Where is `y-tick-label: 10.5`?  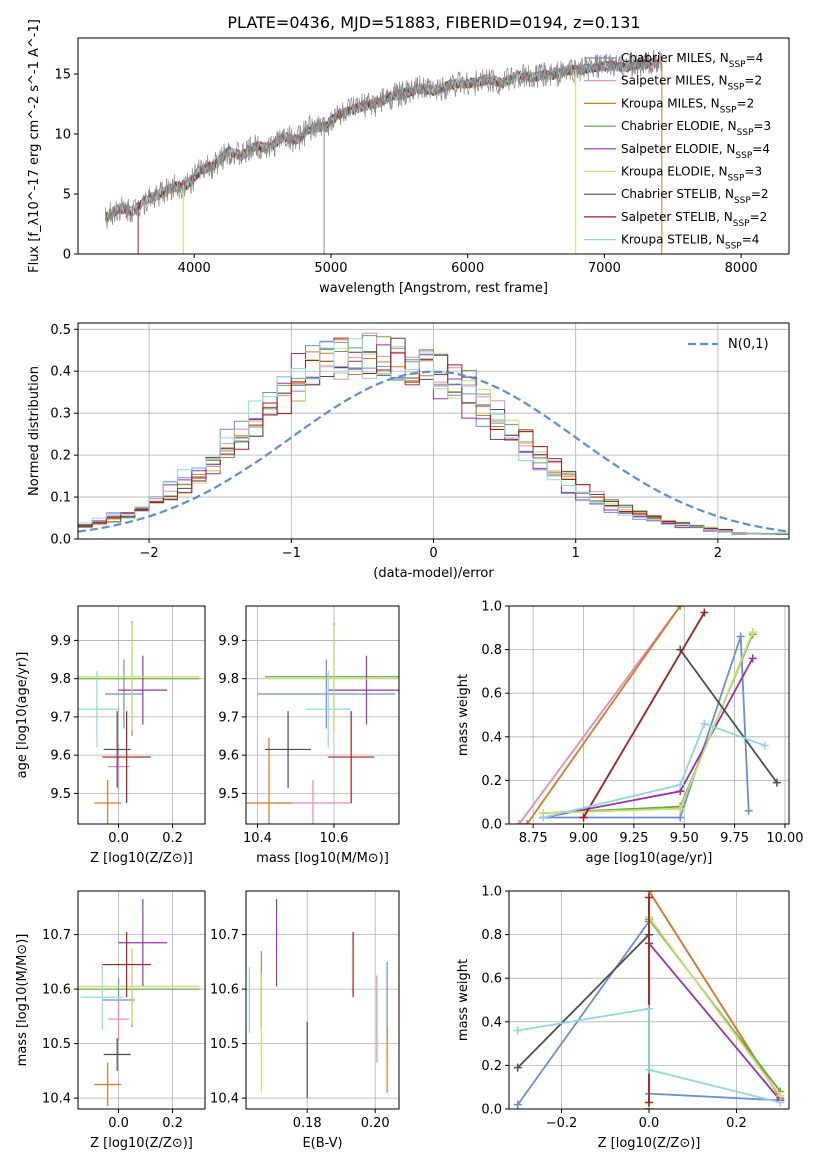
y-tick-label: 10.5 is located at coordinates (224, 1044).